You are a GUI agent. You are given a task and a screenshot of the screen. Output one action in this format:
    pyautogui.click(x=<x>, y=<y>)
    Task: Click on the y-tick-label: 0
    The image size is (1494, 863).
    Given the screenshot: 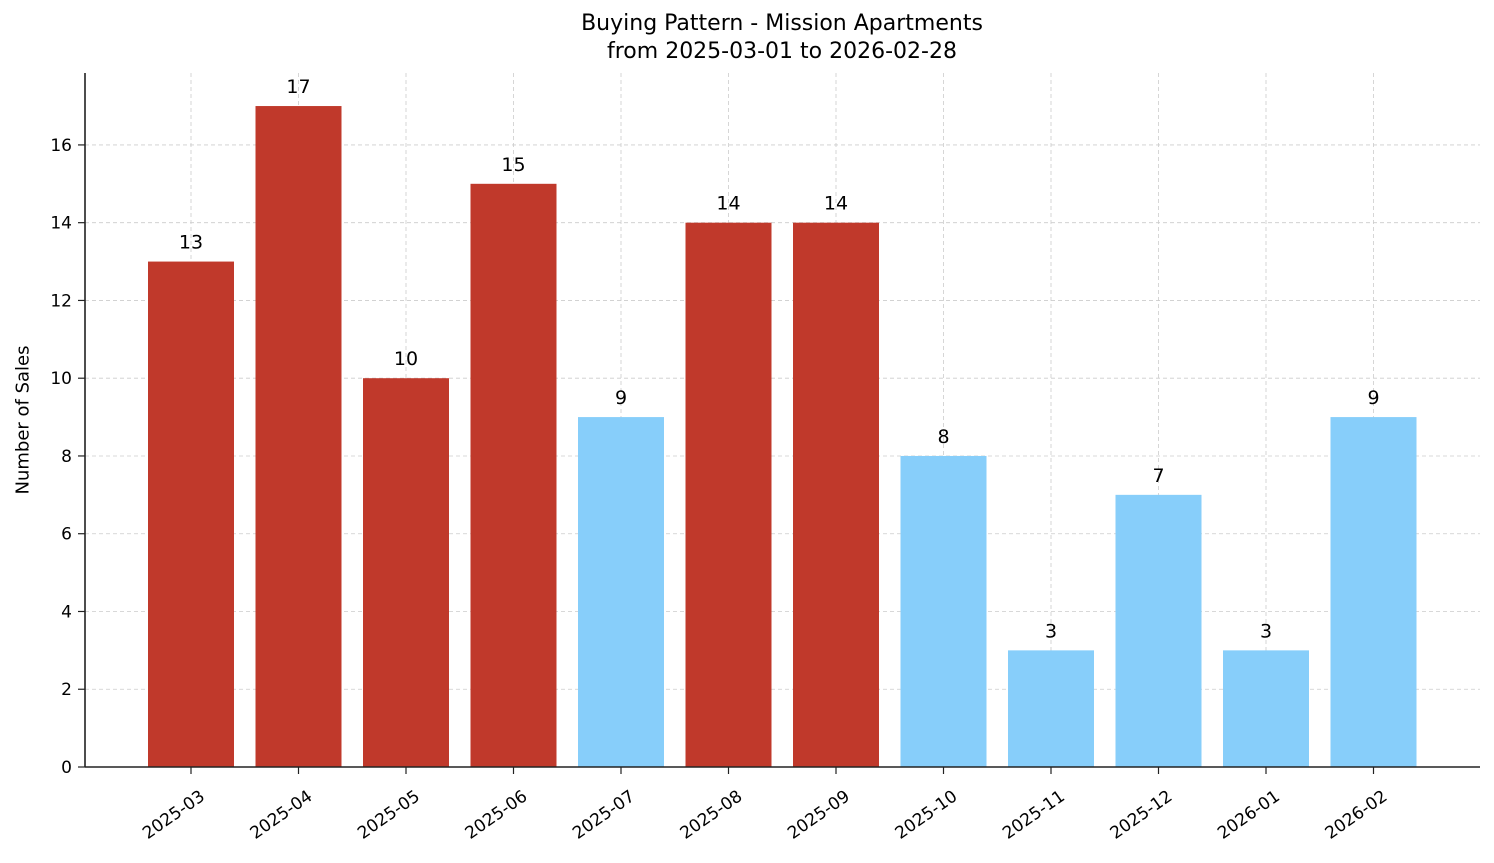 What is the action you would take?
    pyautogui.click(x=66, y=768)
    